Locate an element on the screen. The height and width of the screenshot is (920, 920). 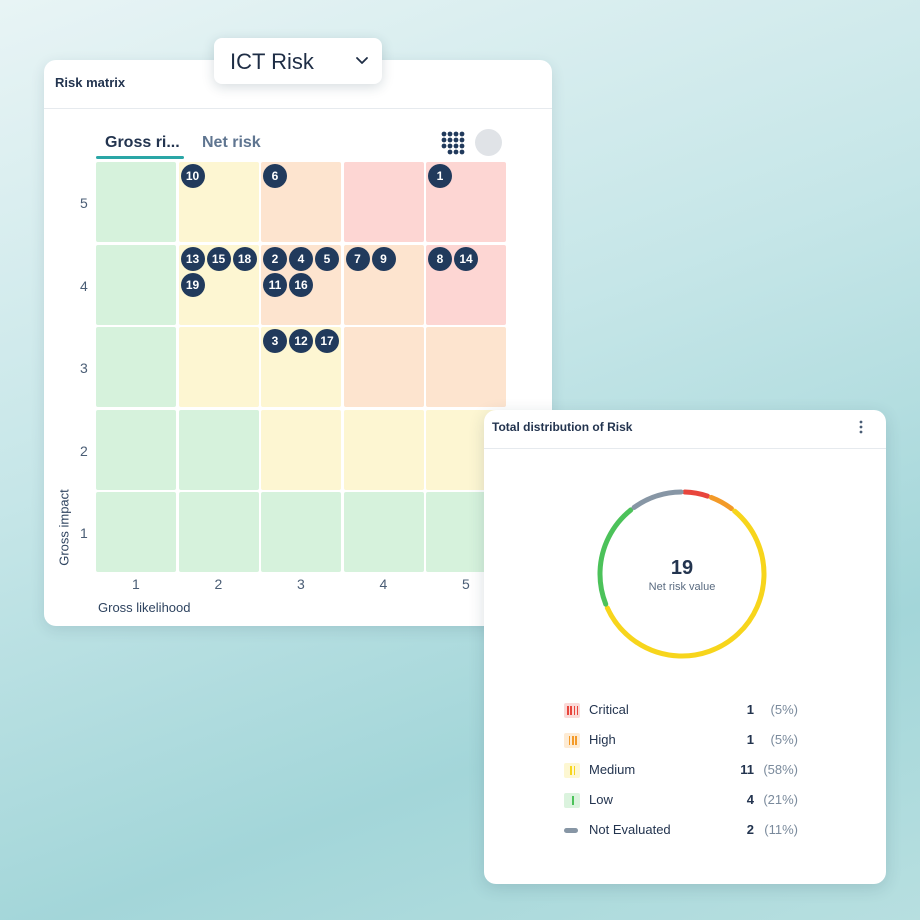
legend-label: Not Evaluated is located at coordinates (630, 829).